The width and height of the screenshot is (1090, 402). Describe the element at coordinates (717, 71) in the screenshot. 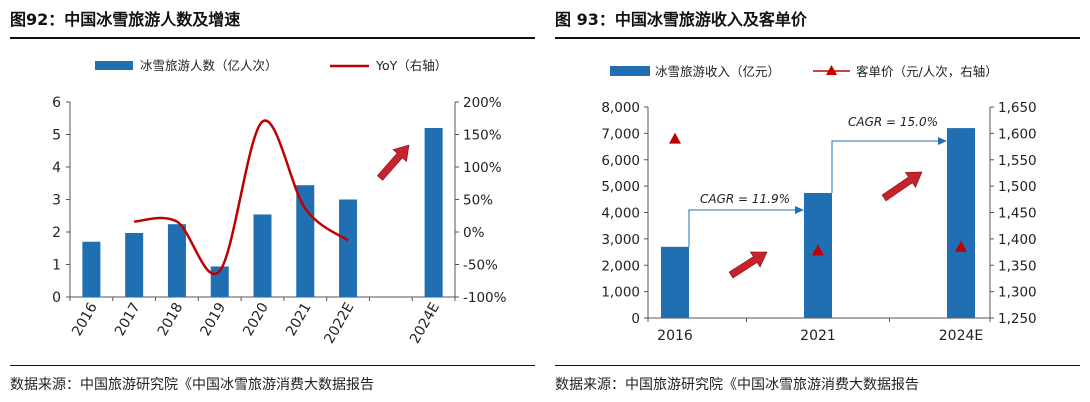

I see `right-legend-bar-label: 冰雪旅游收入（亿元）` at that location.